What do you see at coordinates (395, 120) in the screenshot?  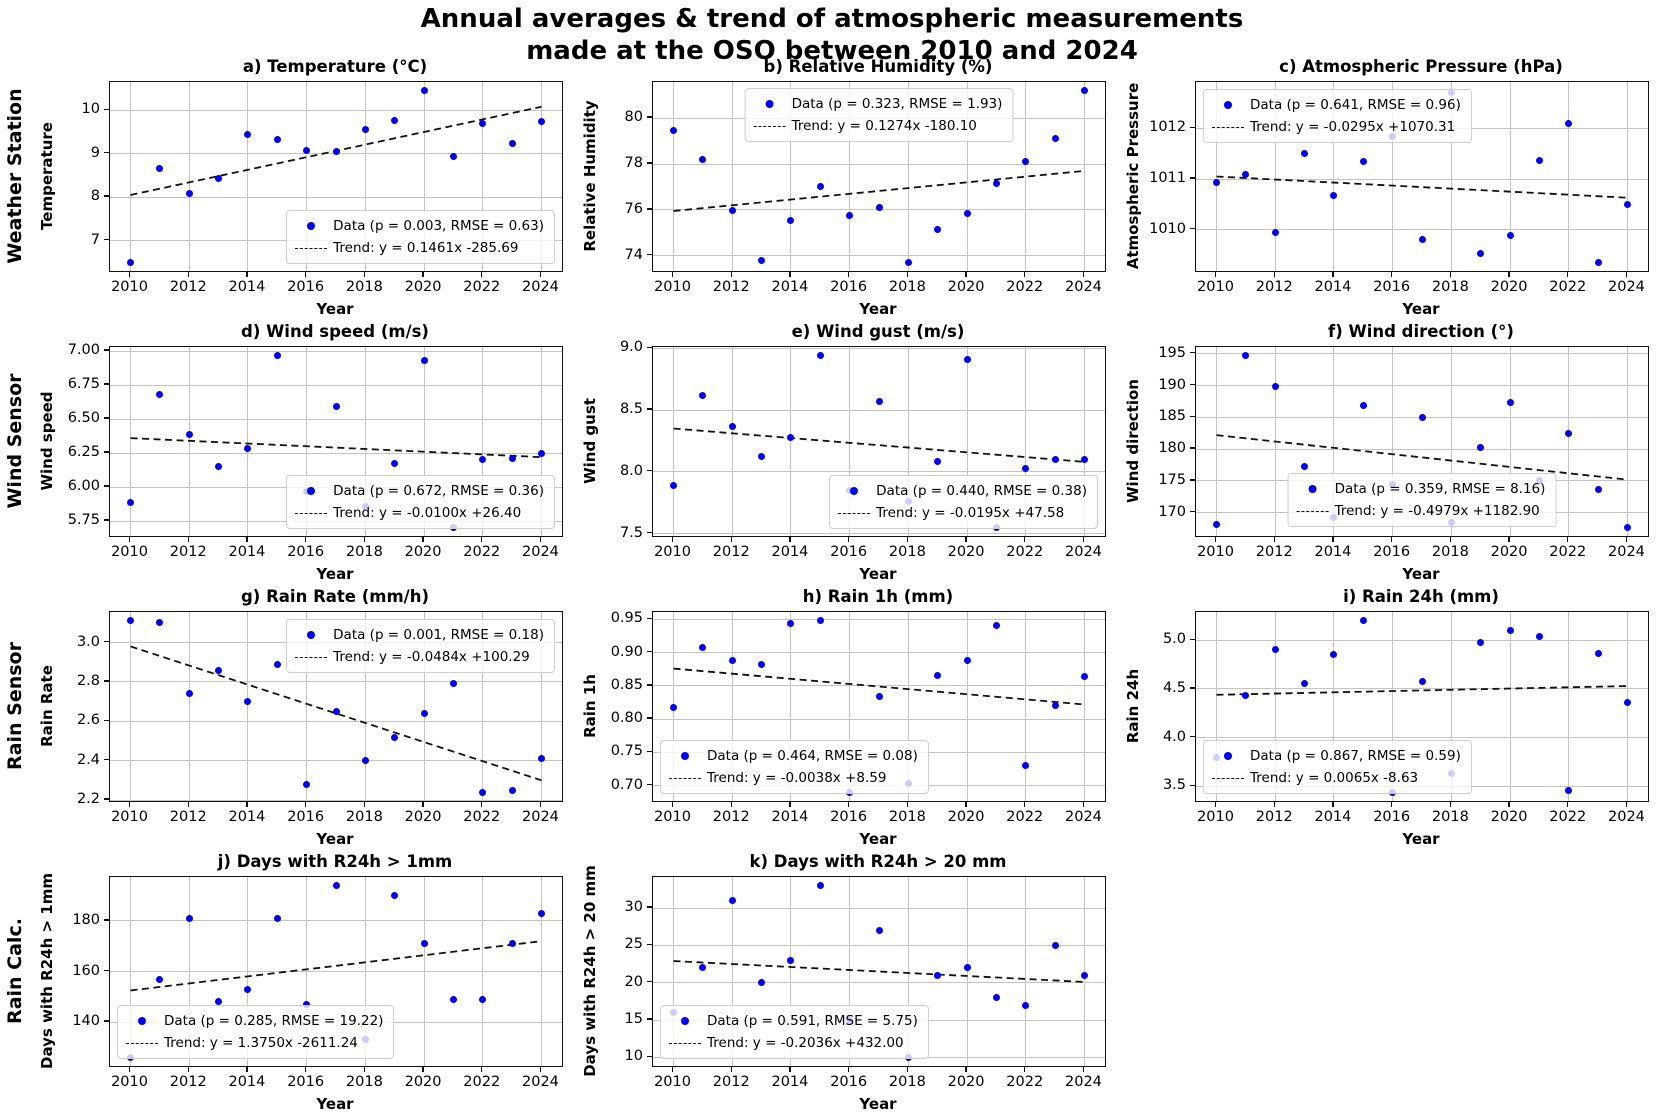 I see `data-point-a-2019` at bounding box center [395, 120].